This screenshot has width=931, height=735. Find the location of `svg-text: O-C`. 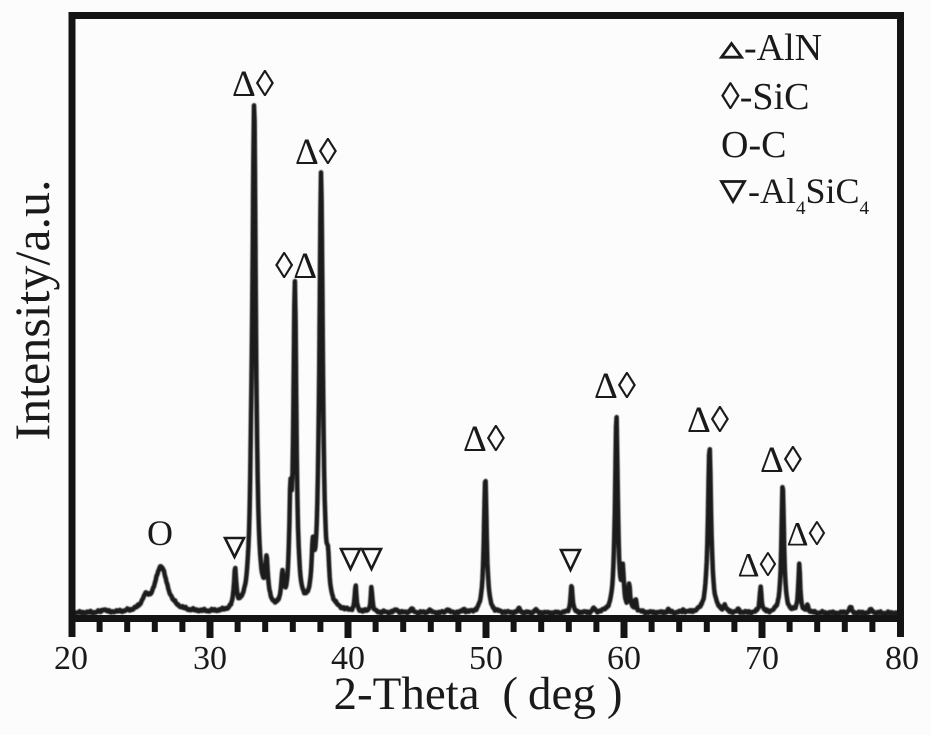

svg-text: O-C is located at coordinates (753, 145).